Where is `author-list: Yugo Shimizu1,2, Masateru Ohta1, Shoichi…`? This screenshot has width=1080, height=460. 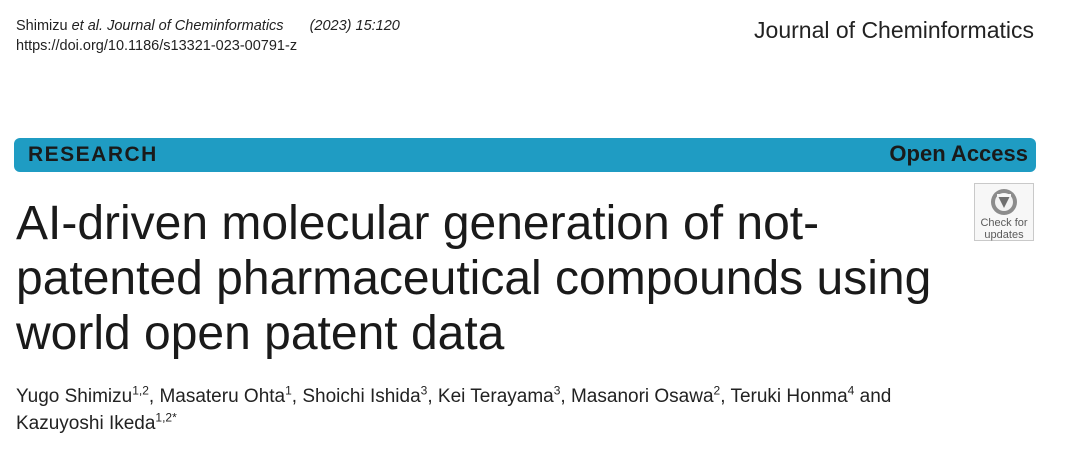
author-list: Yugo Shimizu1,2, Masateru Ohta1, Shoichi… is located at coordinates (454, 408).